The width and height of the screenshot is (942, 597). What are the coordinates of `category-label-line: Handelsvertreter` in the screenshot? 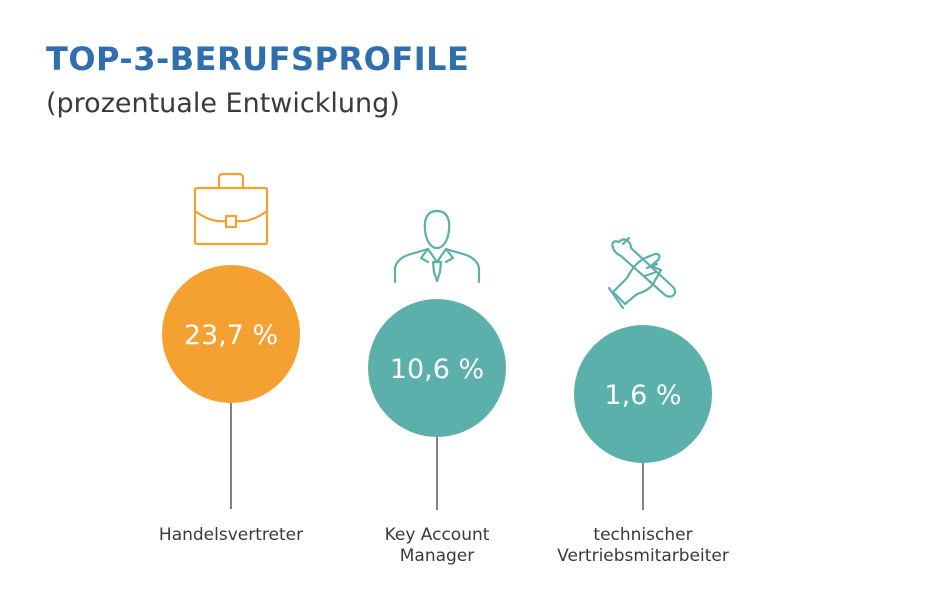 It's located at (231, 535).